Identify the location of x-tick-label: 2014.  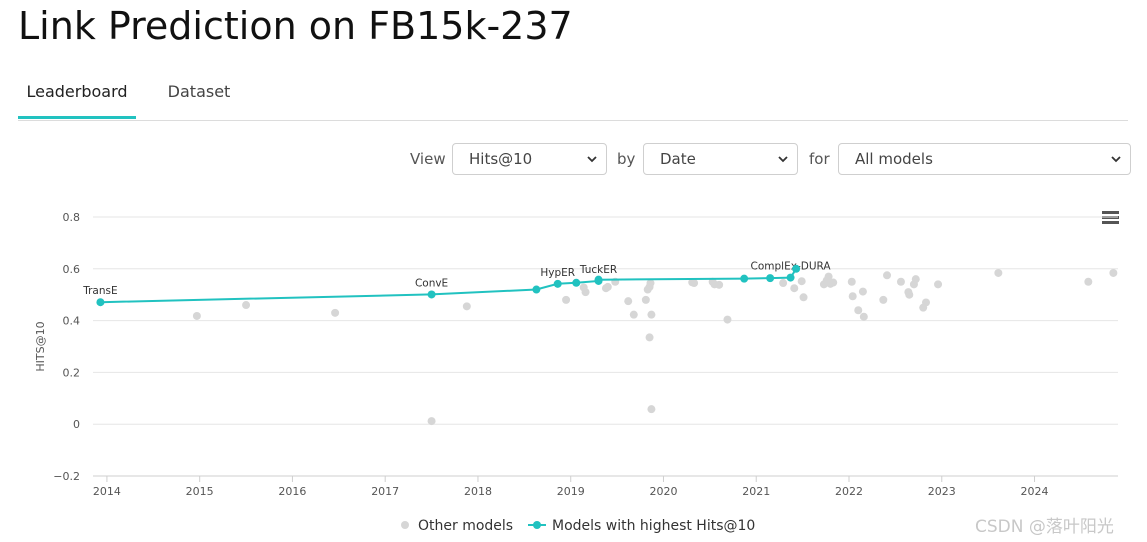
(107, 491).